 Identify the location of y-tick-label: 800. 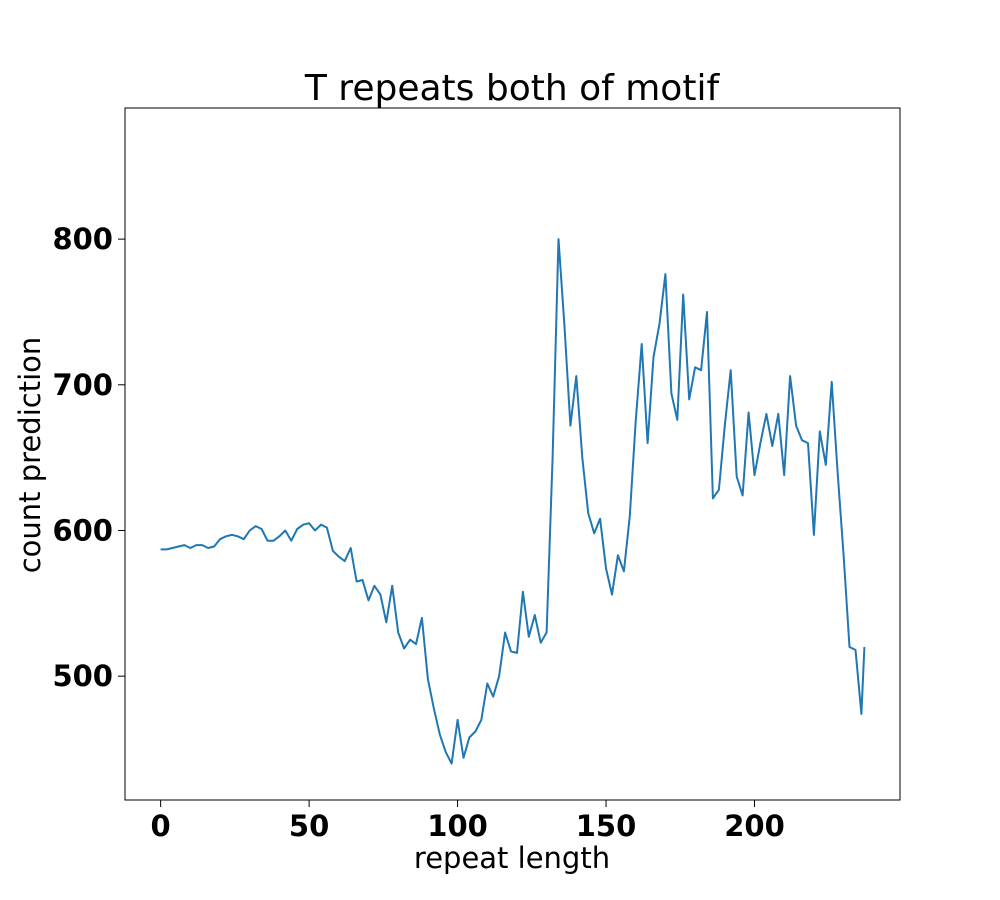
(82, 239).